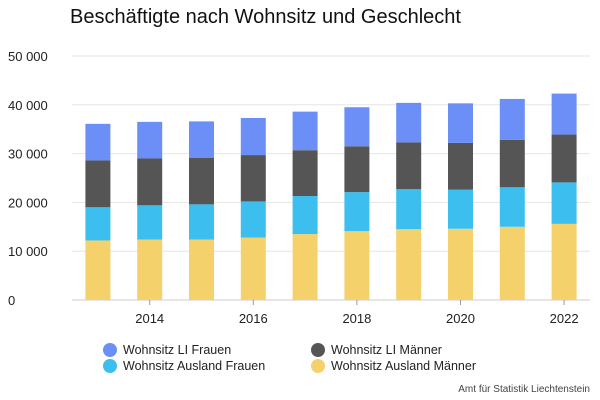 The height and width of the screenshot is (400, 600). Describe the element at coordinates (460, 318) in the screenshot. I see `x-tick-label: 2020` at that location.